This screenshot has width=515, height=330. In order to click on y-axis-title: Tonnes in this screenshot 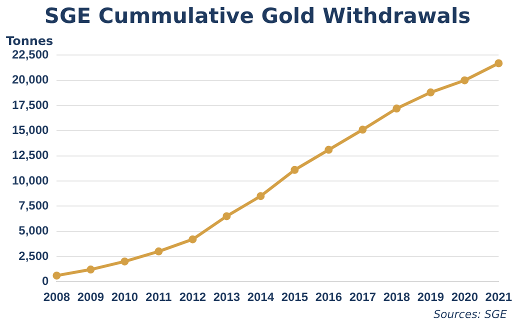, I will do `click(30, 41)`.